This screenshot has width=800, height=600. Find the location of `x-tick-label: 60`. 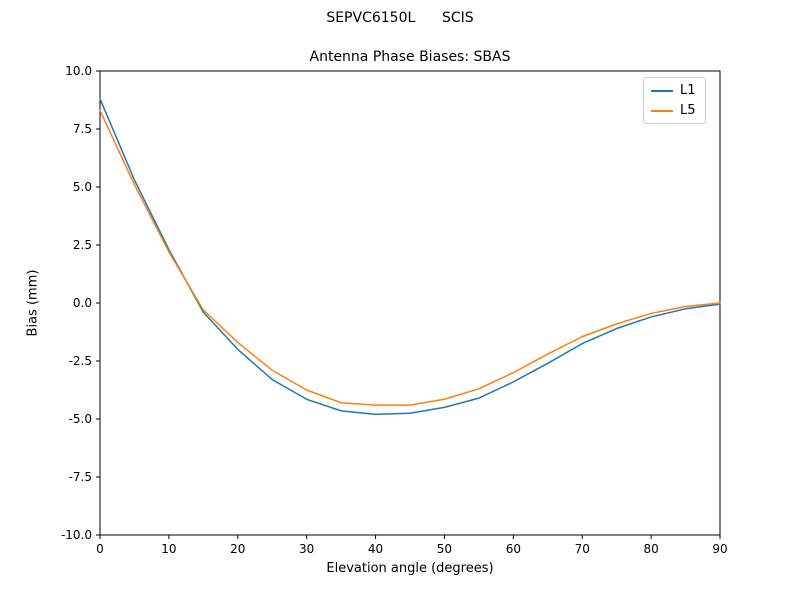

x-tick-label: 60 is located at coordinates (513, 549).